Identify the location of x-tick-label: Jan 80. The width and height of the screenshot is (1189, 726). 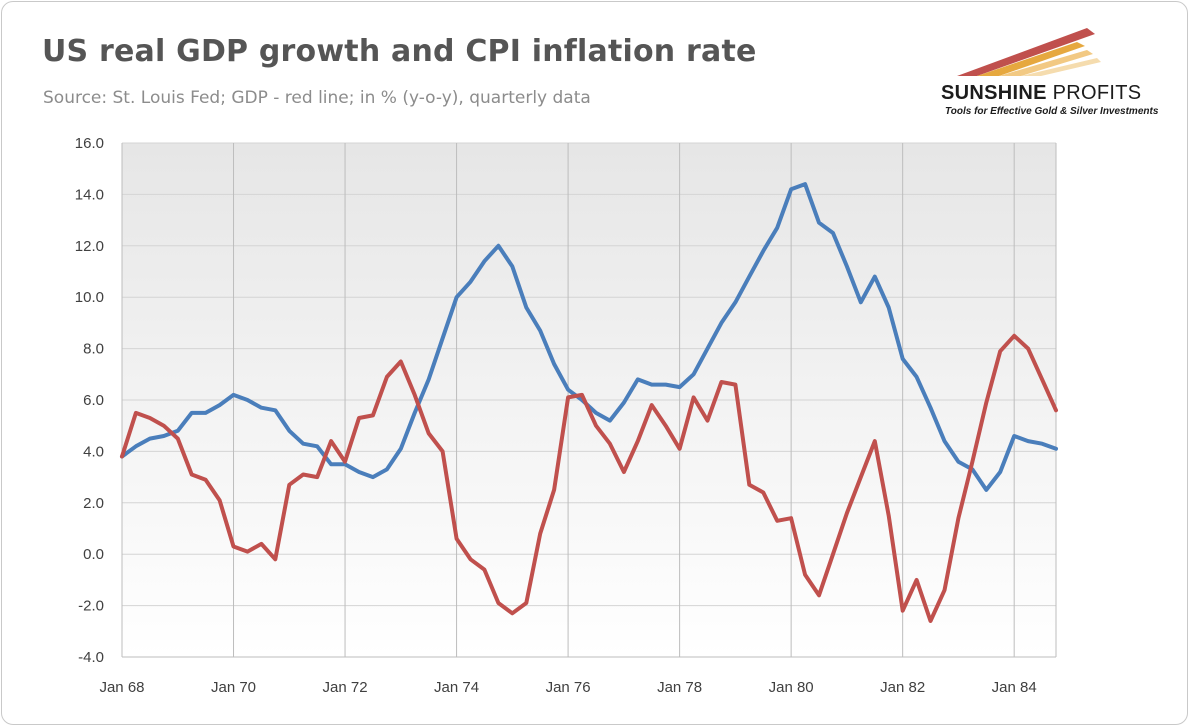
(791, 687).